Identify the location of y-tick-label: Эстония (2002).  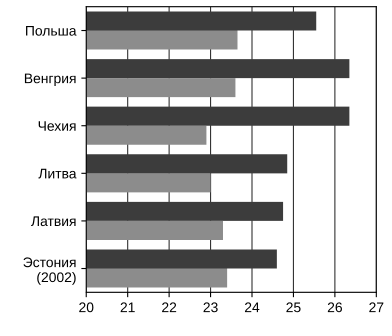
(49, 271).